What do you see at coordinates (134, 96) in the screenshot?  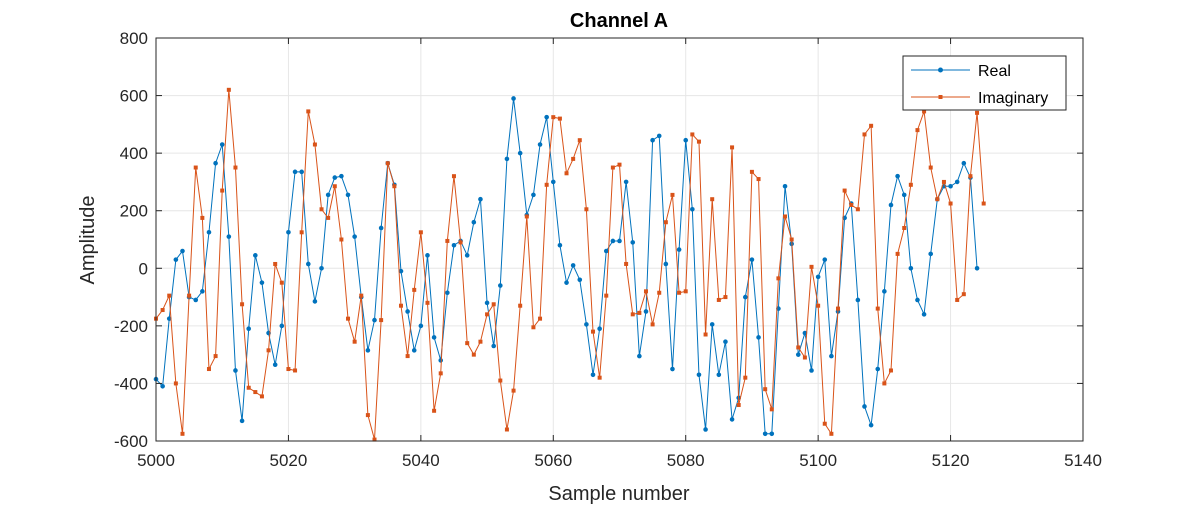 I see `y-tick-label: 600` at bounding box center [134, 96].